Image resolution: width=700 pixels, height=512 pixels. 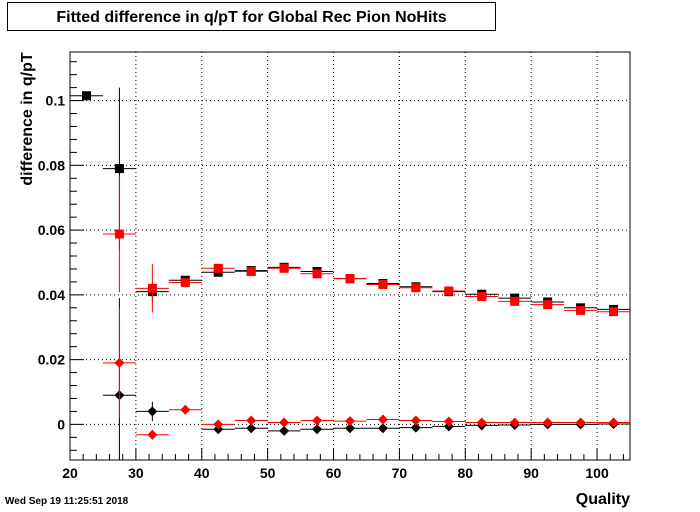 What do you see at coordinates (268, 473) in the screenshot?
I see `x-tick-label: 50` at bounding box center [268, 473].